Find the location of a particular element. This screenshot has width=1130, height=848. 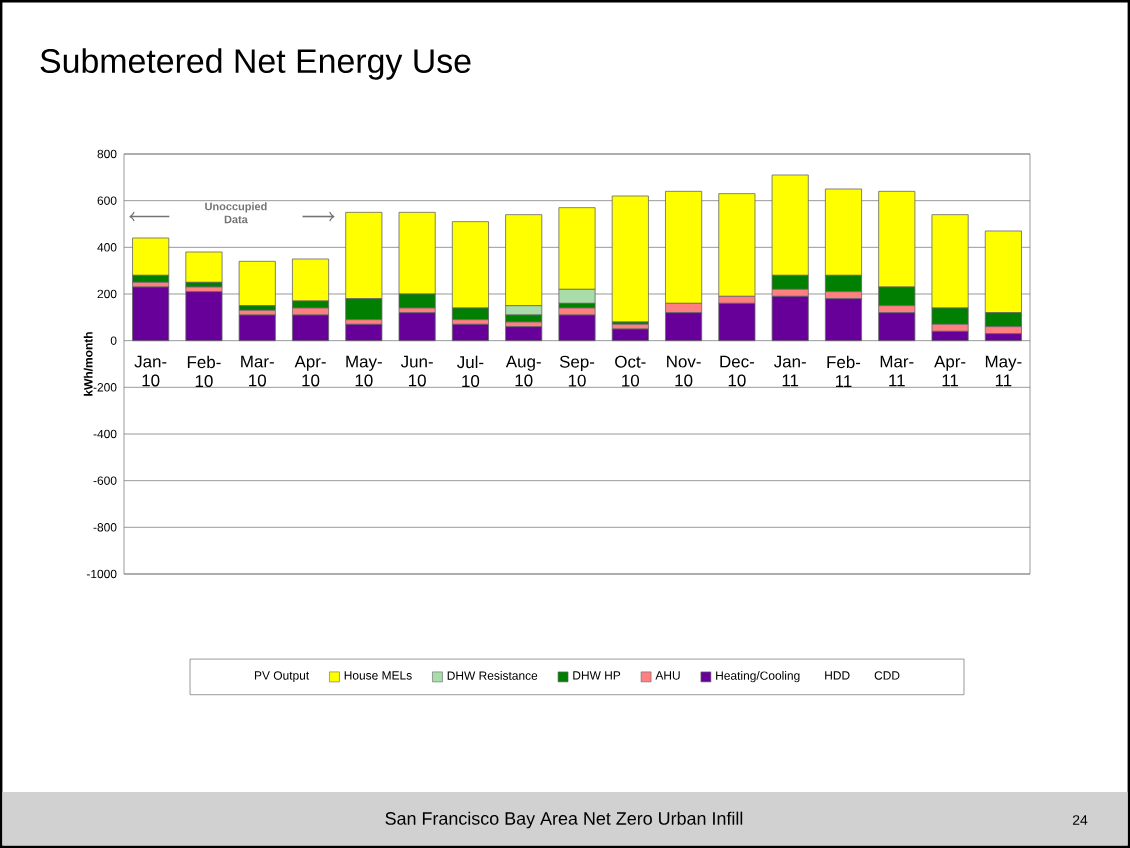

x-tick-label: Oct-10 is located at coordinates (630, 371).